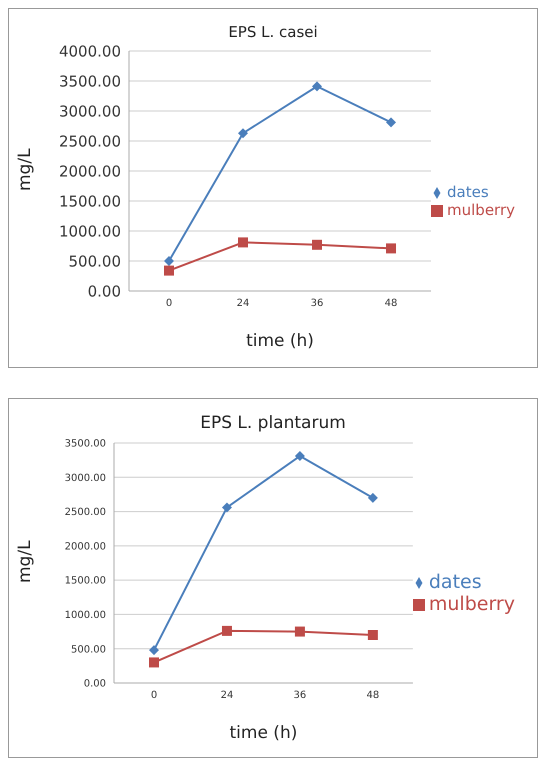 The height and width of the screenshot is (778, 546). I want to click on chart-title: EPS L. casei, so click(273, 32).